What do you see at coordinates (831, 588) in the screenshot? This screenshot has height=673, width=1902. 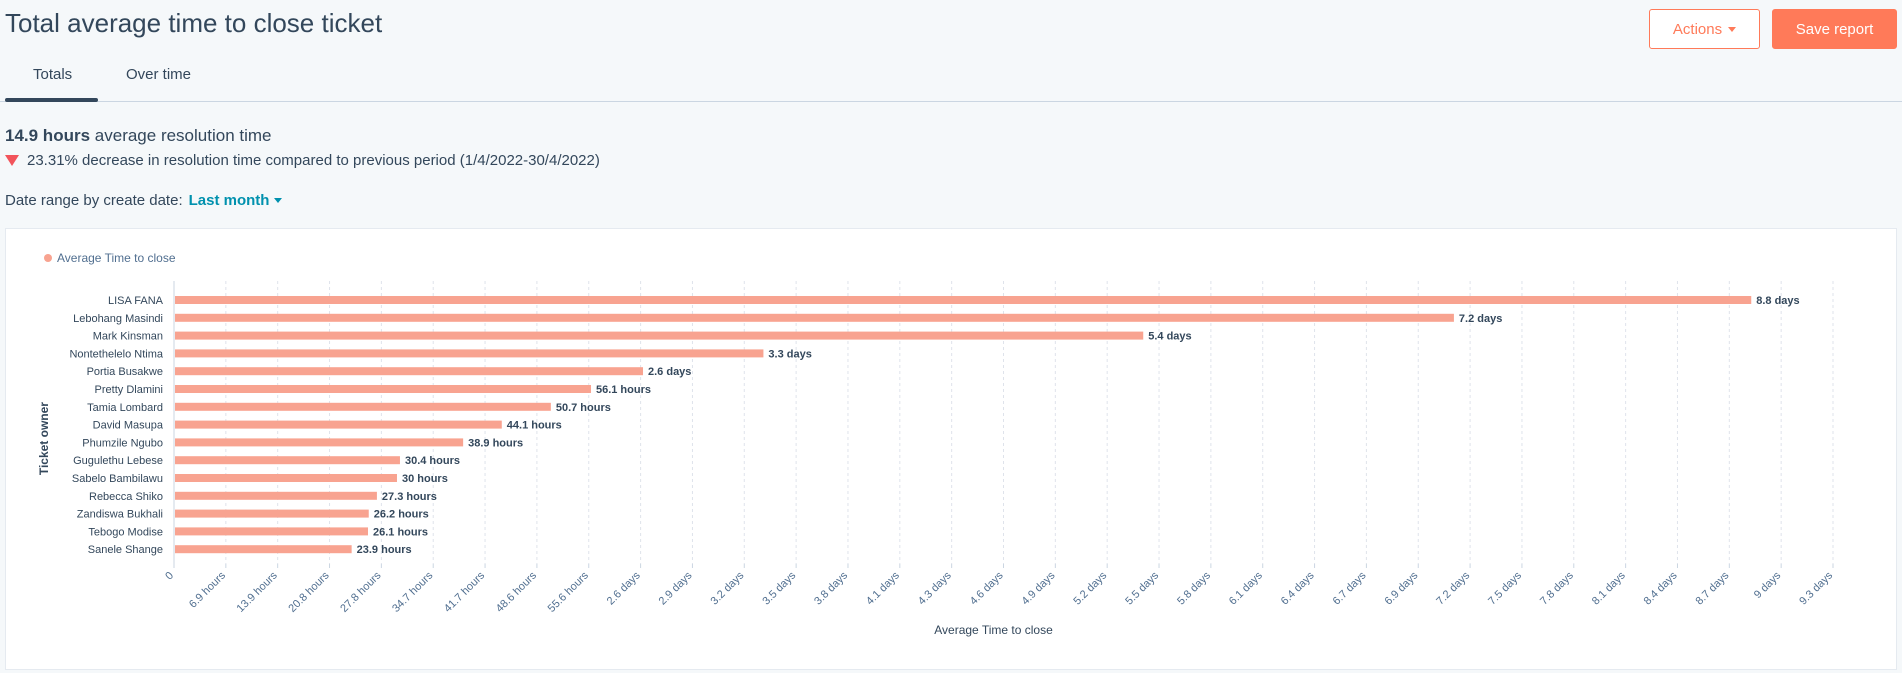 I see `x-tick-label: 3.8 days` at bounding box center [831, 588].